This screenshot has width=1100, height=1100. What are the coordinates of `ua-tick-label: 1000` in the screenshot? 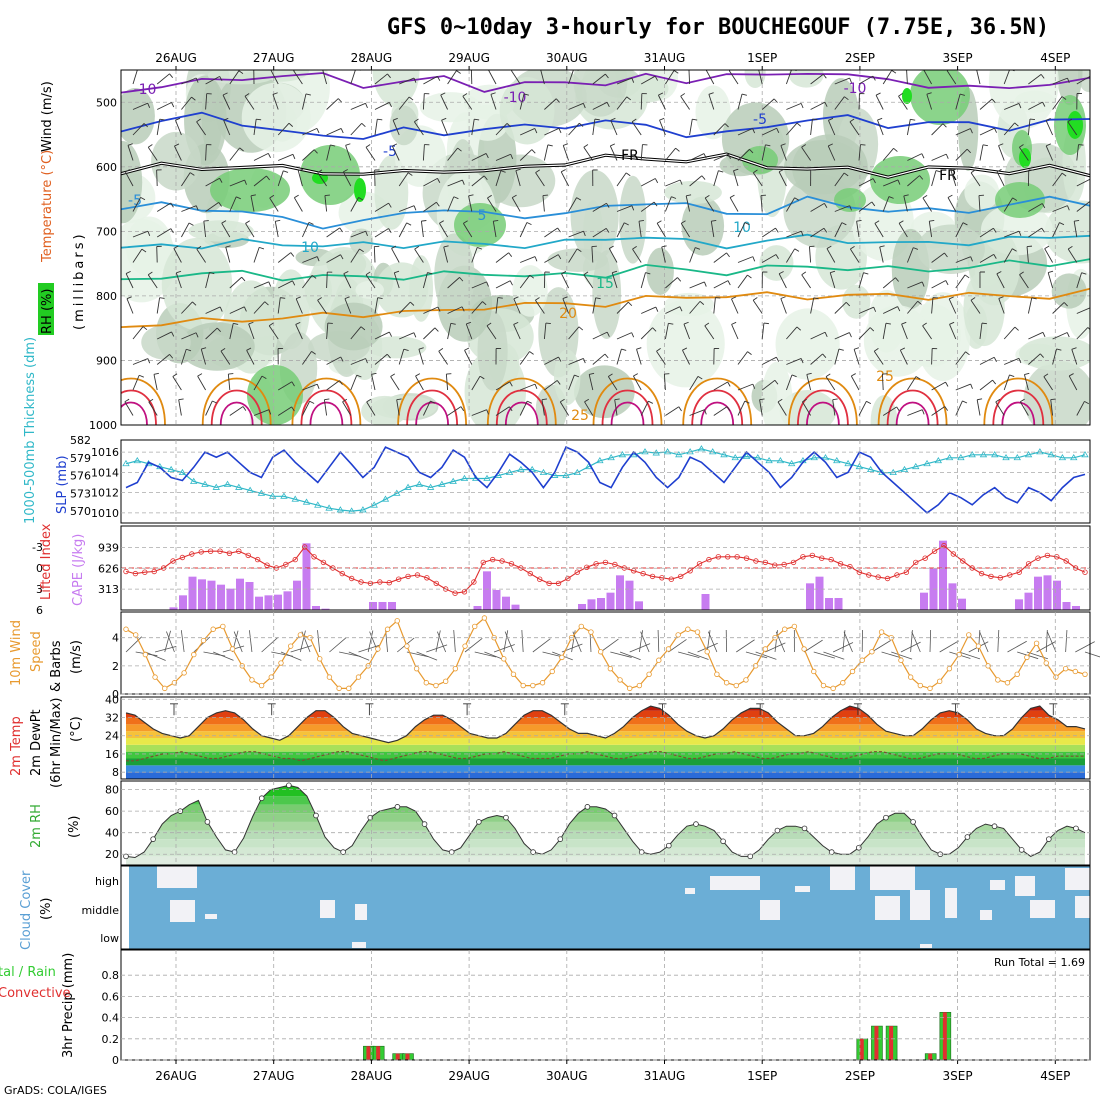 It's located at (103, 425).